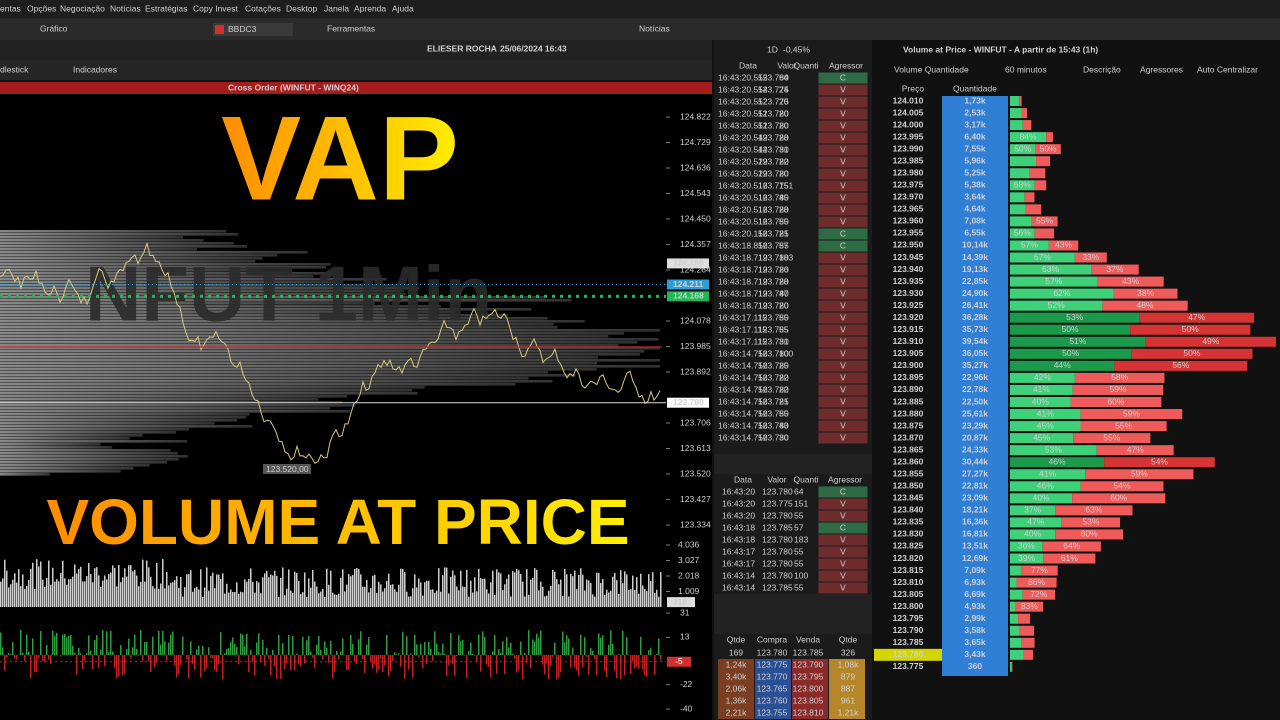  Describe the element at coordinates (799, 551) in the screenshot. I see `ts2-qty: 55` at that location.